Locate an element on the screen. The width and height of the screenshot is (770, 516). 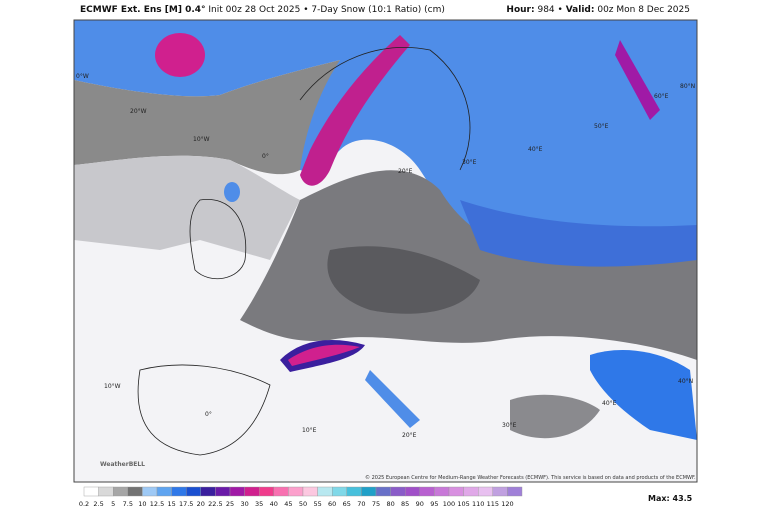
legend-label: 110 is located at coordinates (478, 504).